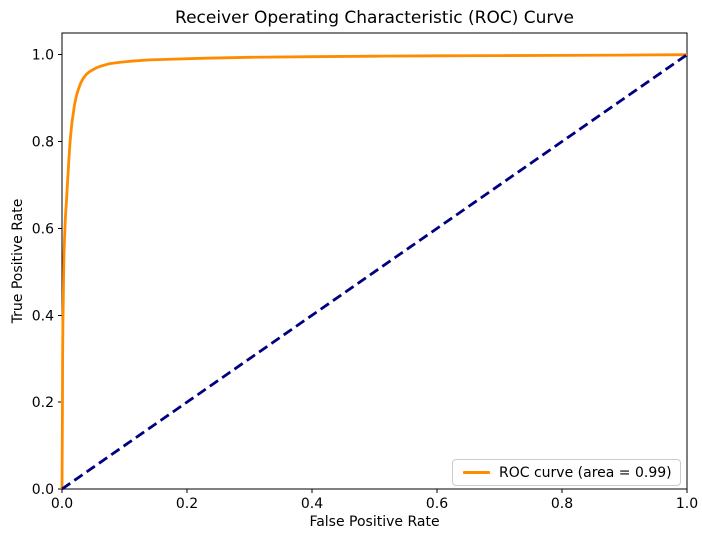  Describe the element at coordinates (374, 522) in the screenshot. I see `x-axis-label: False Positive Rate` at that location.